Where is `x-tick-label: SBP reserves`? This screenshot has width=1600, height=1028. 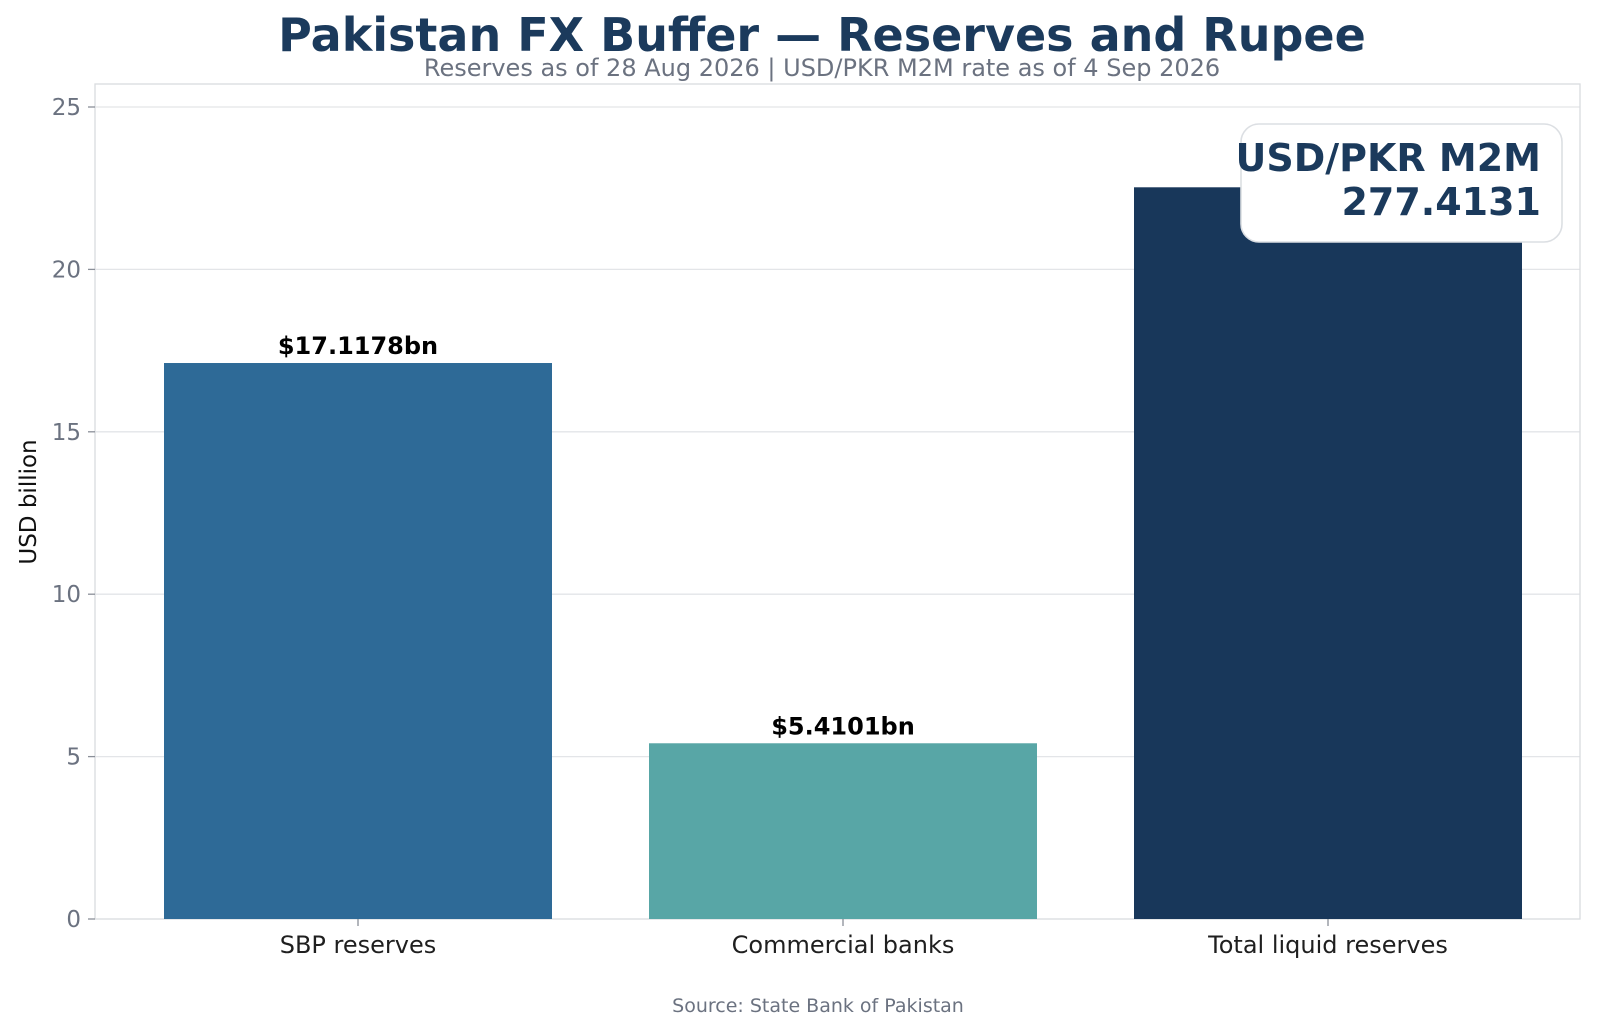 x-tick-label: SBP reserves is located at coordinates (358, 945).